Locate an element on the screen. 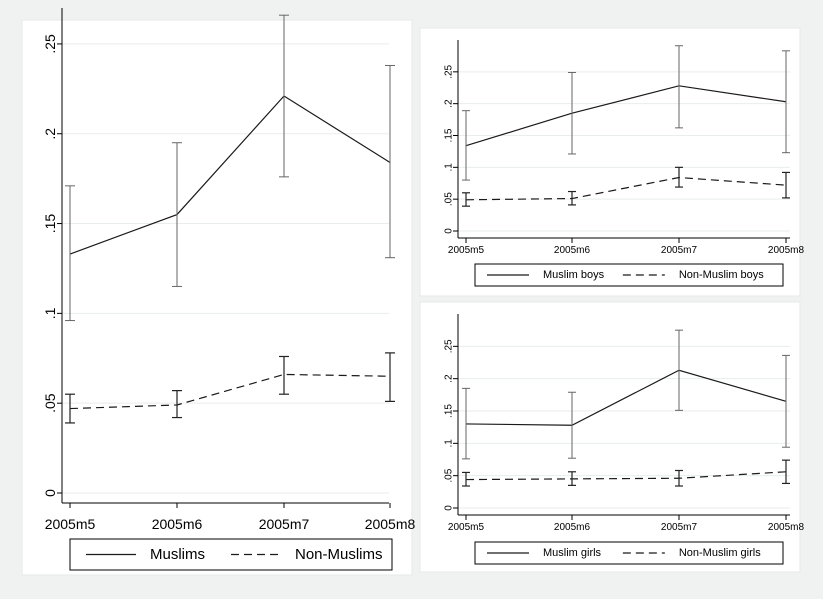  legend: Muslim boys Non-Muslim boys is located at coordinates (629, 275).